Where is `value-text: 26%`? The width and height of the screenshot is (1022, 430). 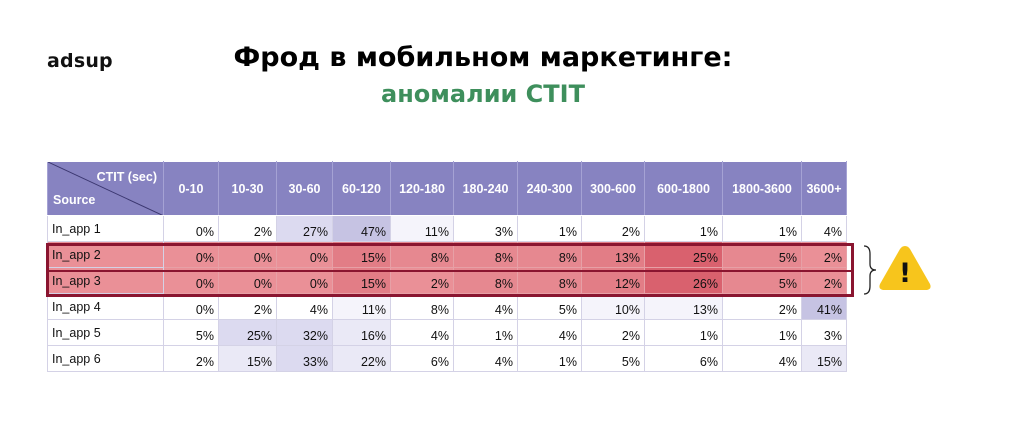
value-text: 26% is located at coordinates (705, 283).